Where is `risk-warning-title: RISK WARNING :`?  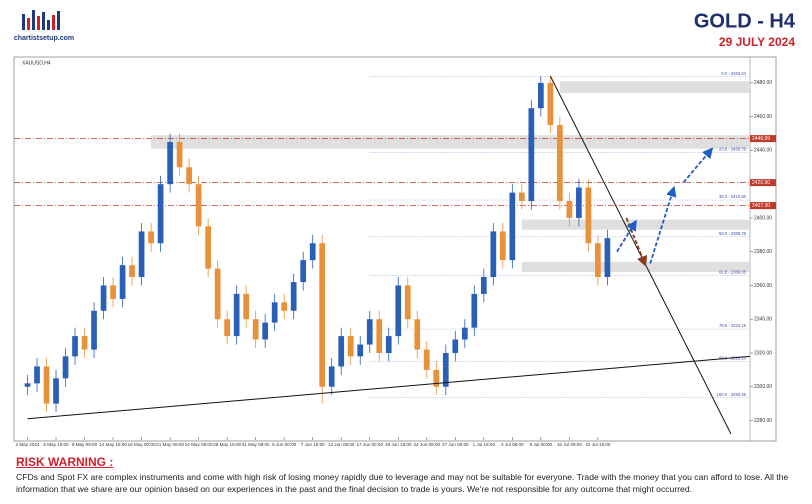
risk-warning-title: RISK WARNING : is located at coordinates (65, 462).